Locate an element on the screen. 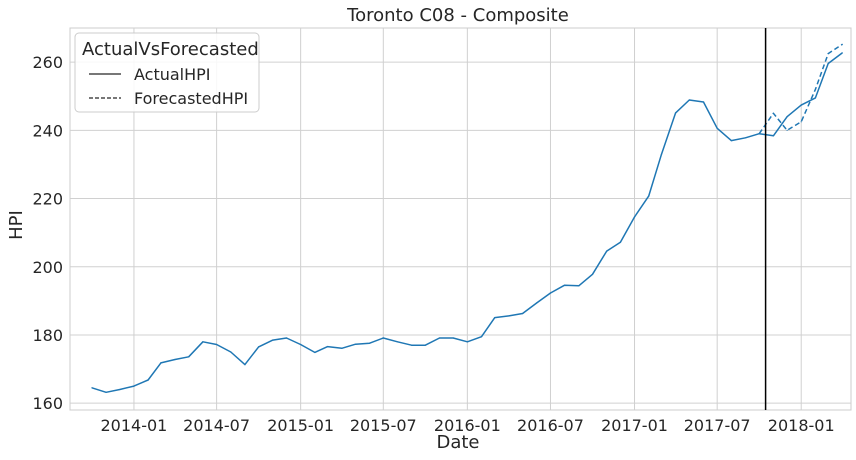  x-tick-label: 2014-07 is located at coordinates (216, 425).